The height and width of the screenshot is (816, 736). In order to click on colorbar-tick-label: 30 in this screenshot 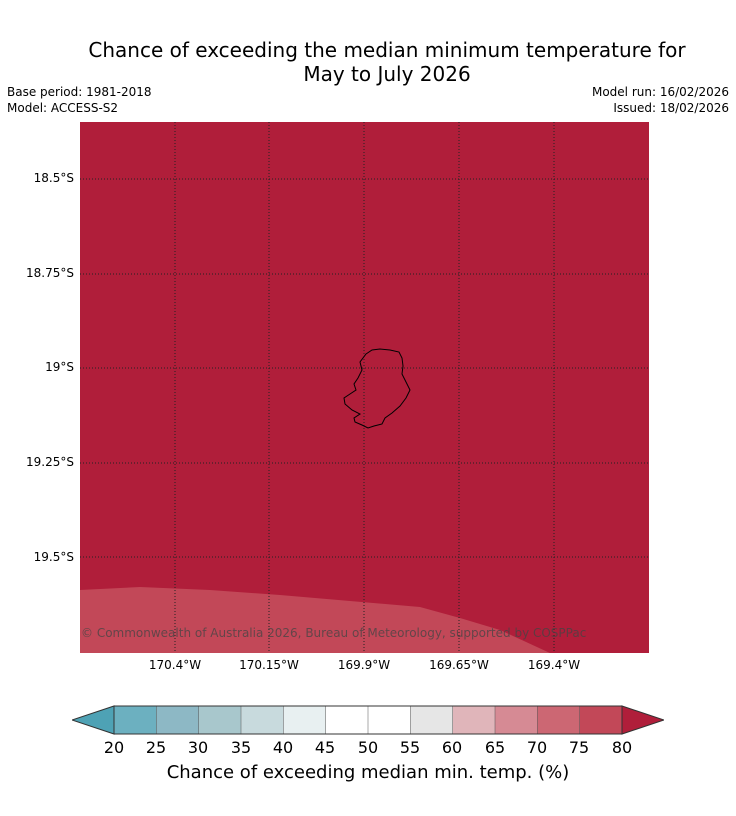, I will do `click(198, 747)`.